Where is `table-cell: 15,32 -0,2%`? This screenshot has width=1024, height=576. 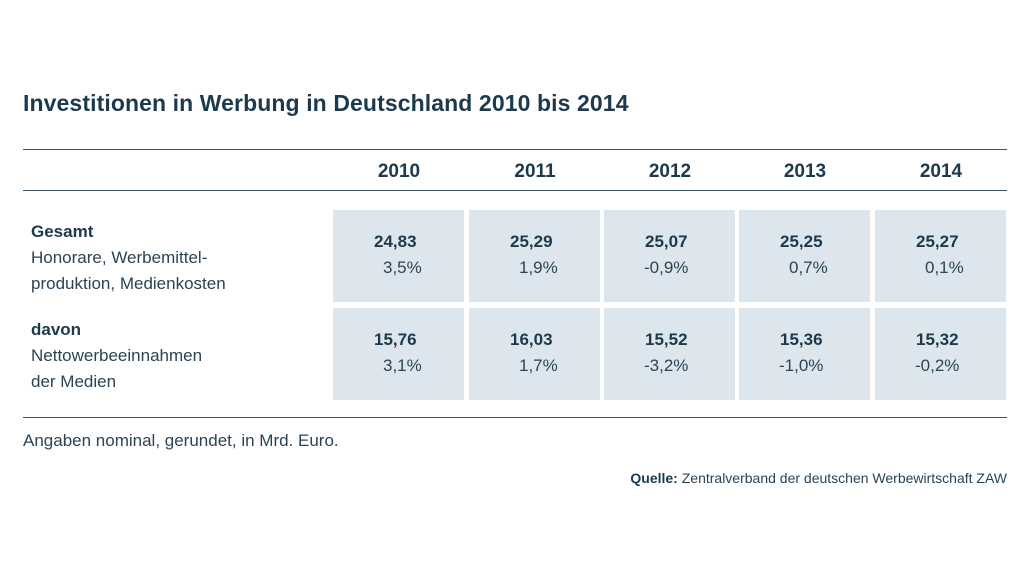 table-cell: 15,32 -0,2% is located at coordinates (940, 354).